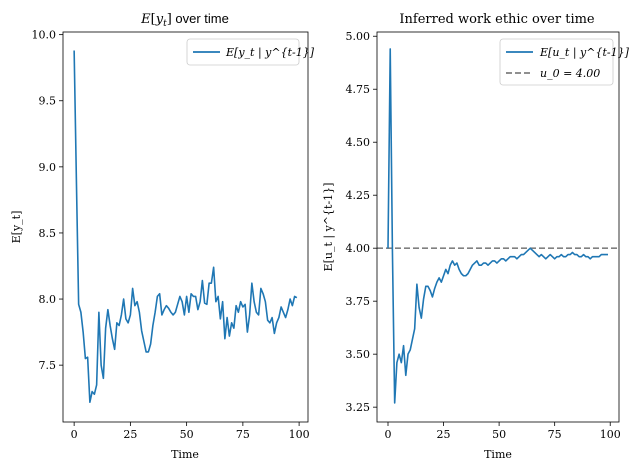 The height and width of the screenshot is (470, 629). Describe the element at coordinates (299, 434) in the screenshot. I see `left-x-tick-label: 100` at that location.